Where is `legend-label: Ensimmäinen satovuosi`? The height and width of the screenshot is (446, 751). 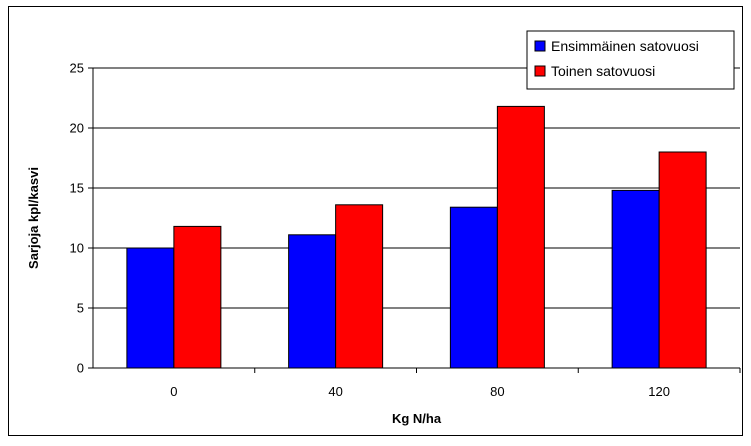 legend-label: Ensimmäinen satovuosi is located at coordinates (625, 46).